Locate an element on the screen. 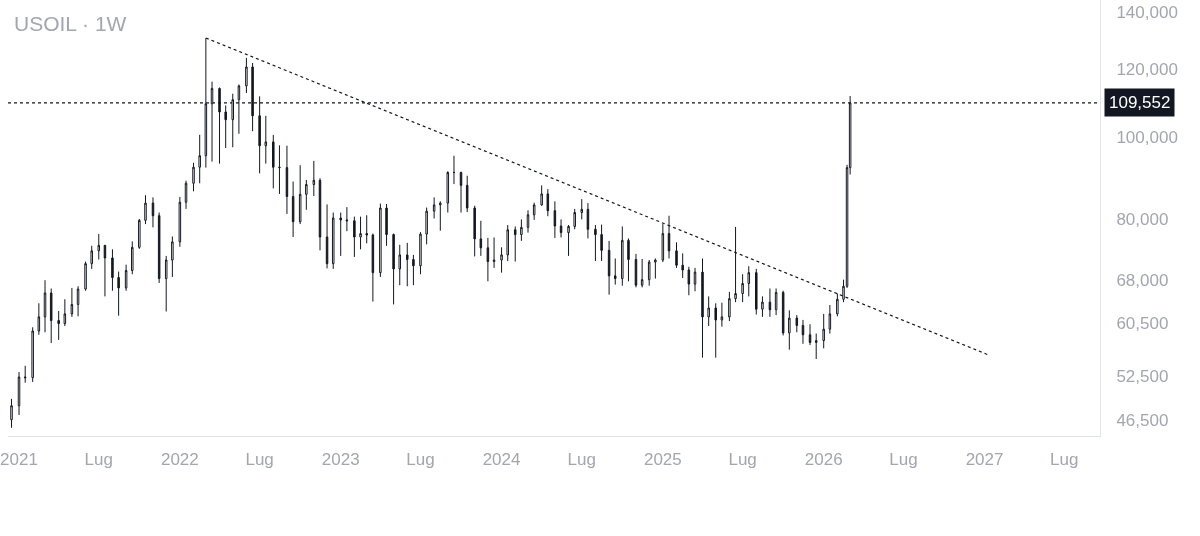 The width and height of the screenshot is (1200, 536). x-tick-label: 2022 is located at coordinates (179, 460).